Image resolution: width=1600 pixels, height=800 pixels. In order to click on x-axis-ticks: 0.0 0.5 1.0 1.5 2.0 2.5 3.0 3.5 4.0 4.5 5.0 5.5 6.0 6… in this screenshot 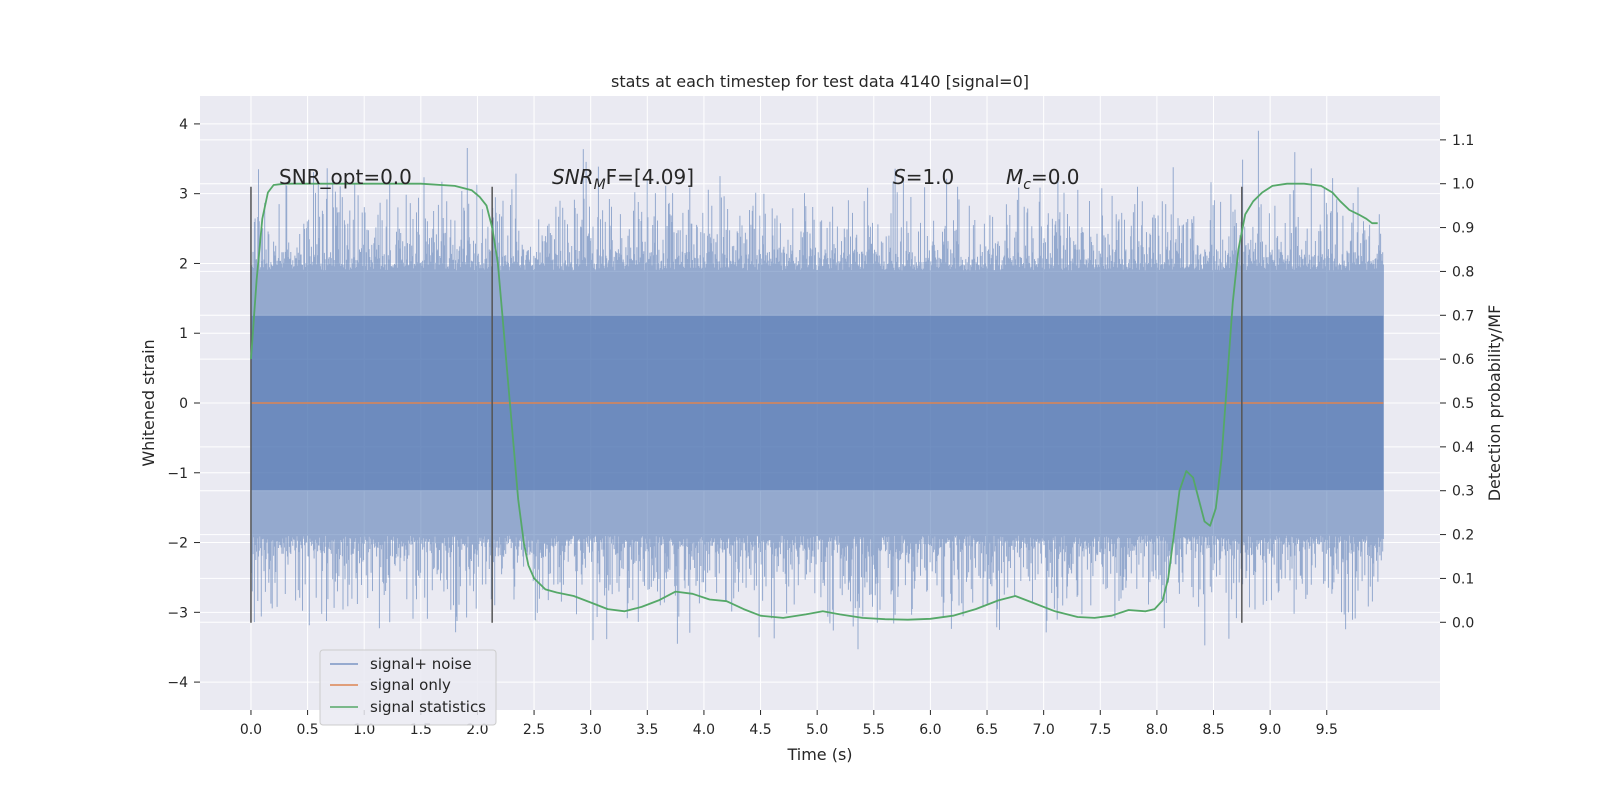, I will do `click(789, 724)`.